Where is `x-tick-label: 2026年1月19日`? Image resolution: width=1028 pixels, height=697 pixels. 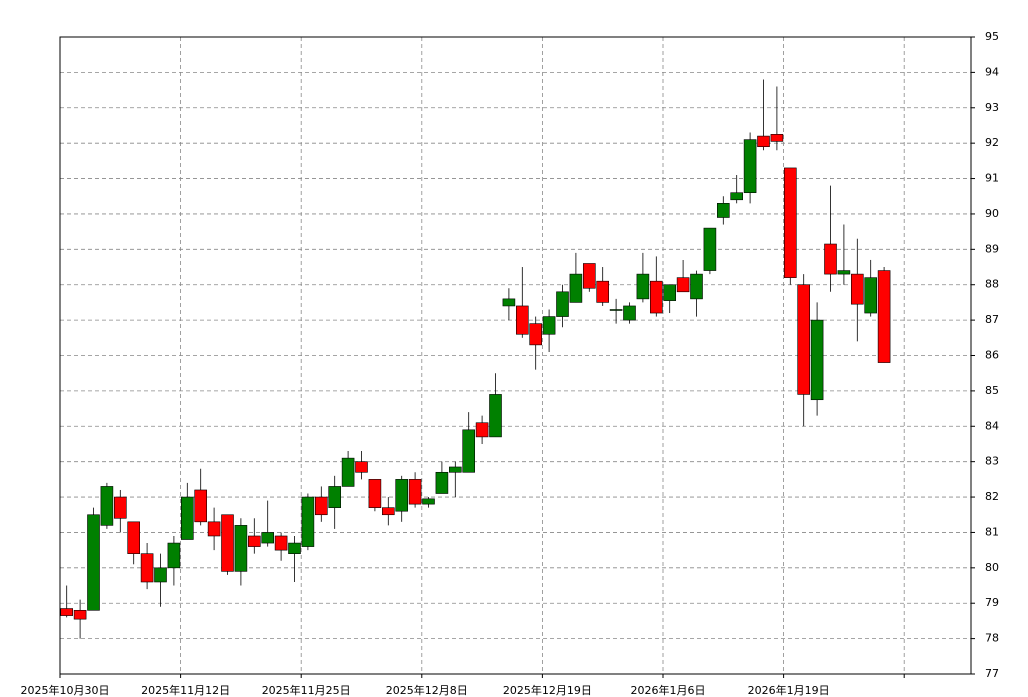 x-tick-label: 2026年1月19日 is located at coordinates (789, 690).